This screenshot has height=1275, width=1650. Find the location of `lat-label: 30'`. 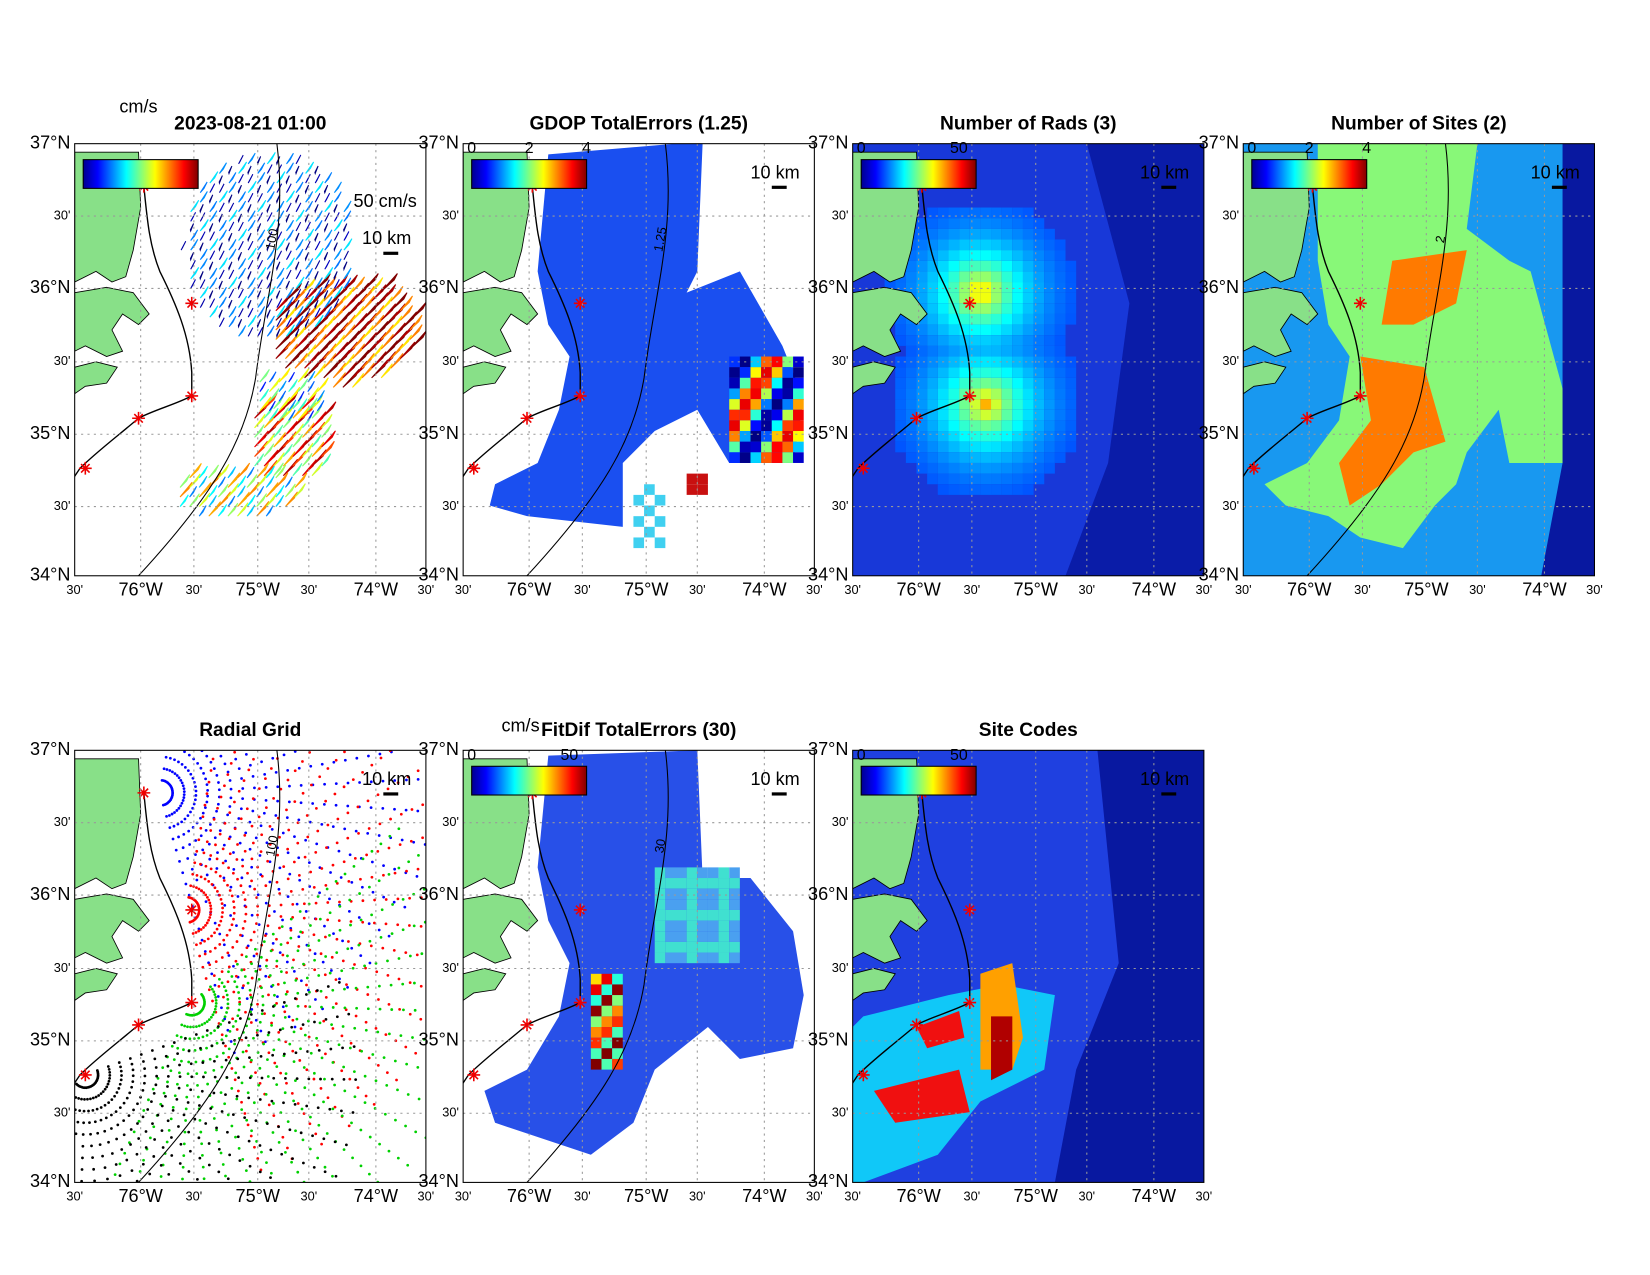

lat-label: 30' is located at coordinates (62, 360).